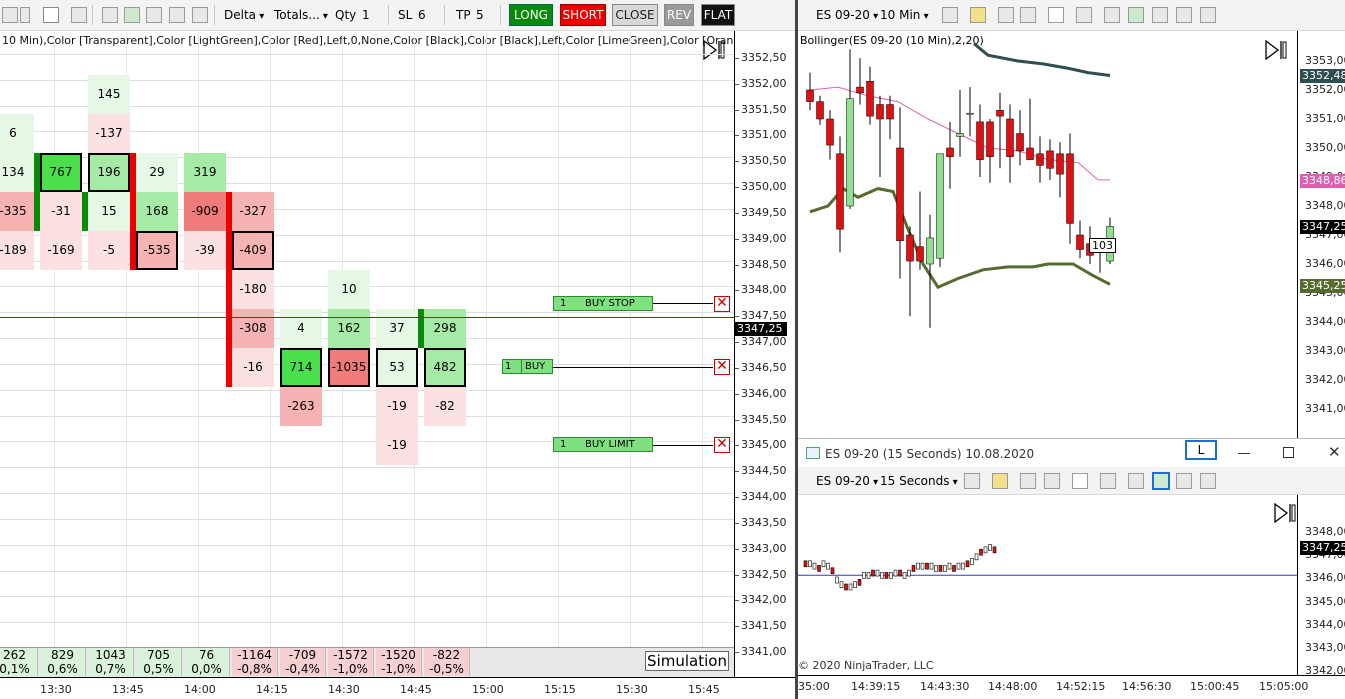 Image resolution: width=1345 pixels, height=699 pixels. I want to click on price-label: 3348,50, so click(764, 264).